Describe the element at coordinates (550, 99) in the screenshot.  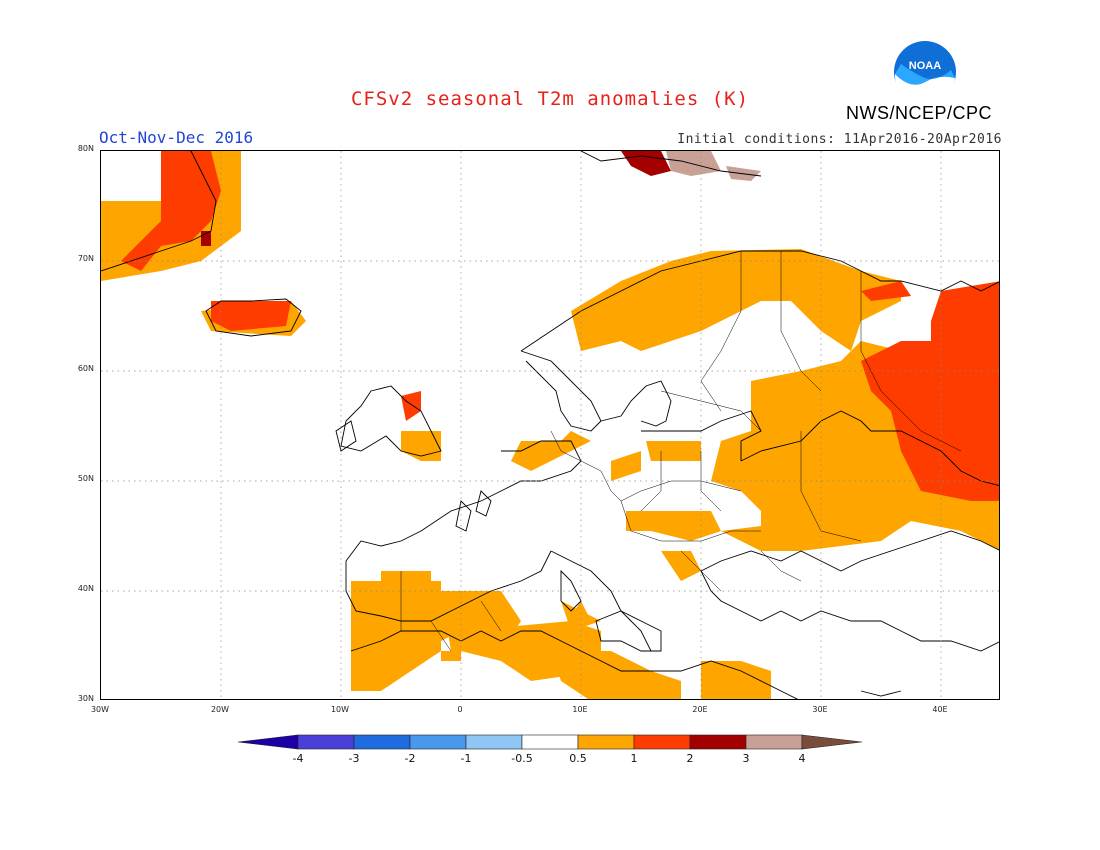
I see `map-title: CFSv2 seasonal T2m anomalies (K)` at that location.